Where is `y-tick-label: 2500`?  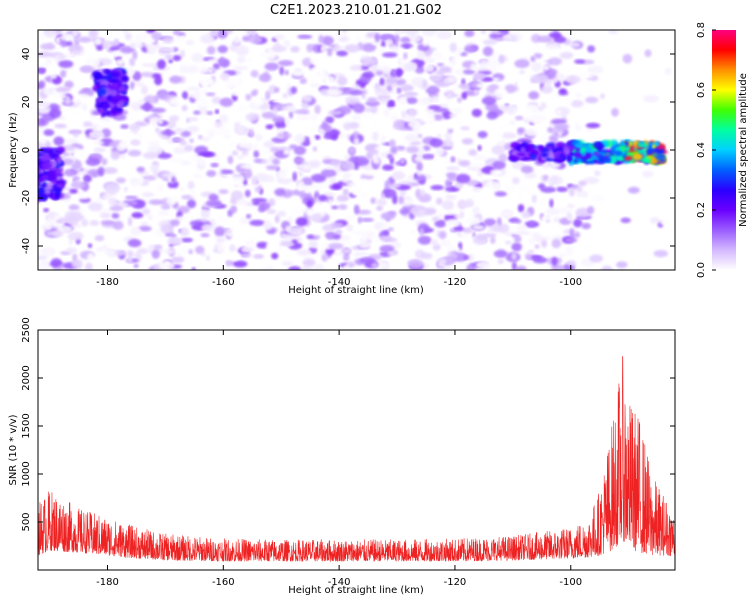 y-tick-label: 2500 is located at coordinates (26, 329).